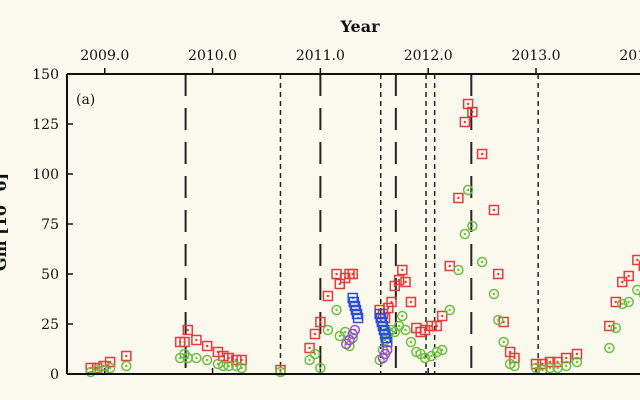 This screenshot has height=400, width=640. What do you see at coordinates (85, 100) in the screenshot?
I see `panel-label: (a)` at bounding box center [85, 100].